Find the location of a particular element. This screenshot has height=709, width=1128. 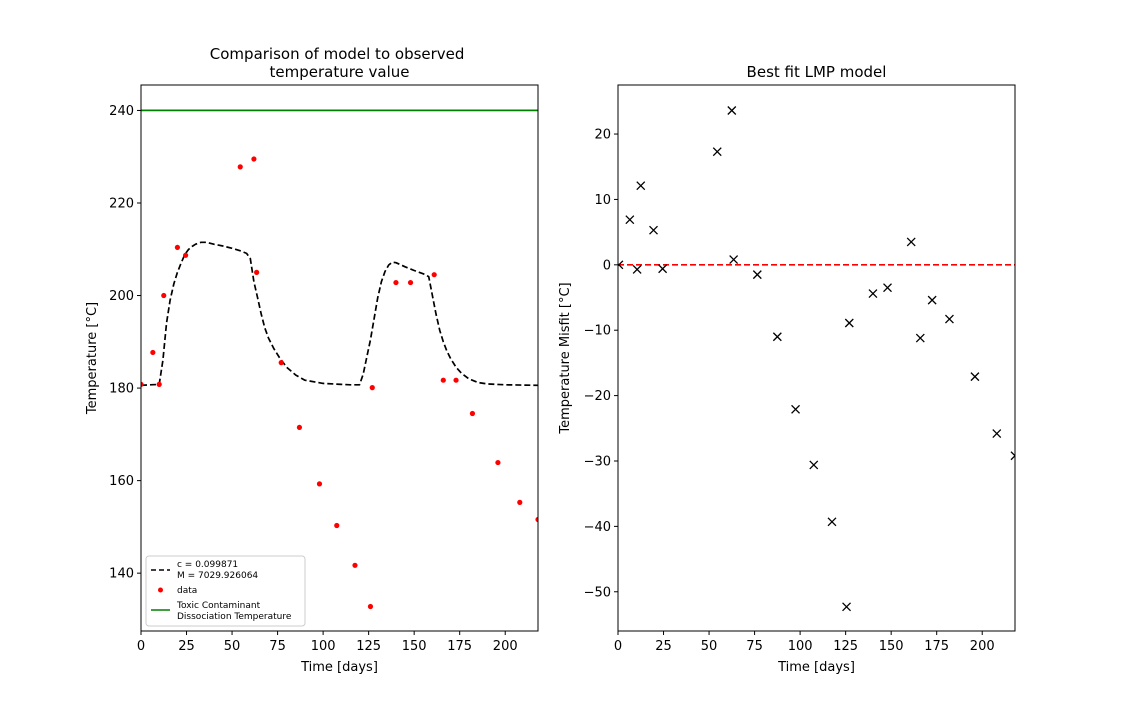

legend-data-label: data is located at coordinates (187, 591).